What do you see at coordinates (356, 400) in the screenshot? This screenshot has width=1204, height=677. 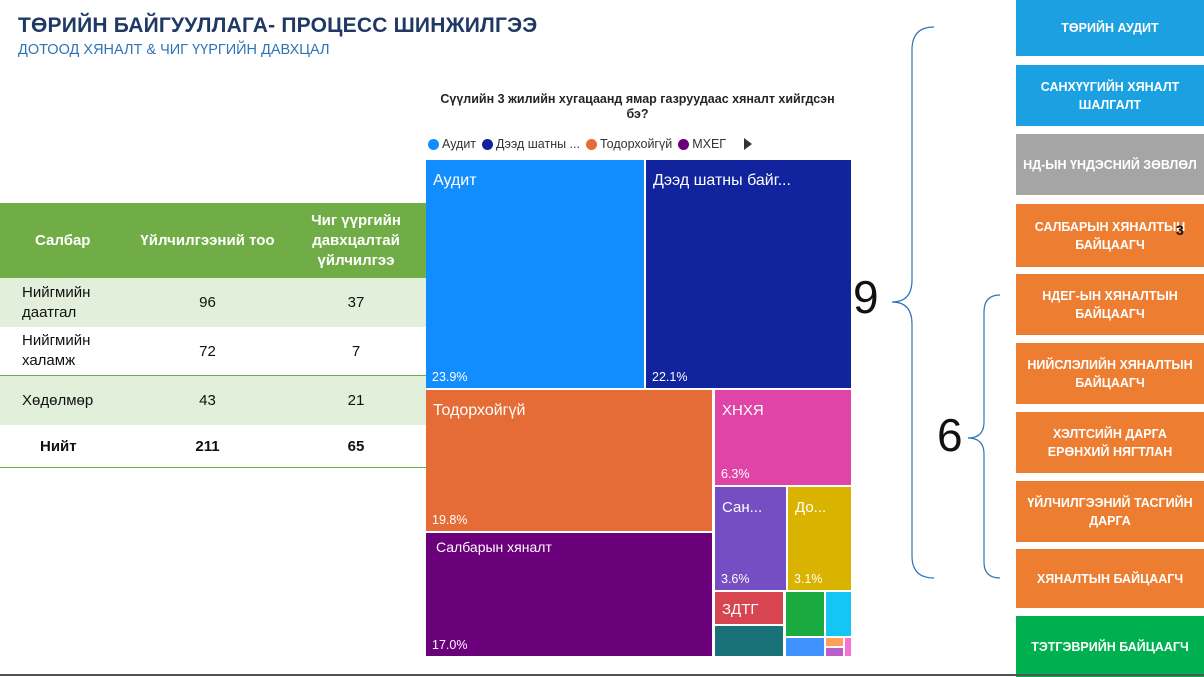 I see `row-overlap: 21` at bounding box center [356, 400].